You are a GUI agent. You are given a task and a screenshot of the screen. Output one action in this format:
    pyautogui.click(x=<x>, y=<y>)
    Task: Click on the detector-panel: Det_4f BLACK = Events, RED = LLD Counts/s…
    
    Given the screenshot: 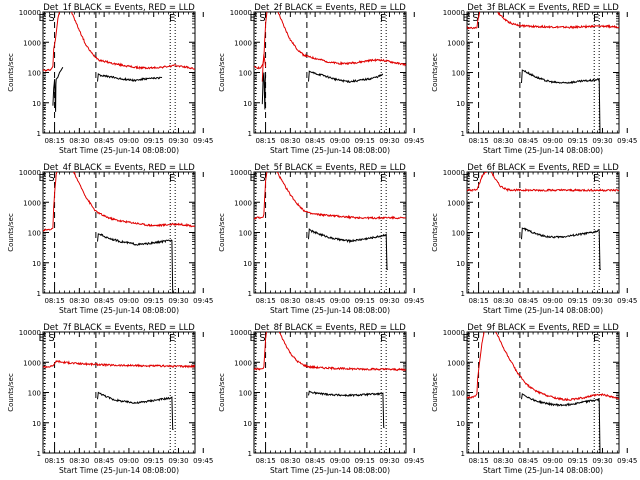 What is the action you would take?
    pyautogui.click(x=110, y=239)
    